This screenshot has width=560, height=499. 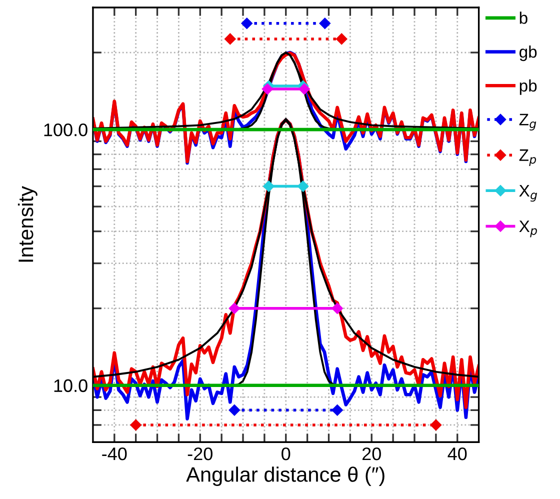 I want to click on x-tick-label: 20, so click(x=371, y=453).